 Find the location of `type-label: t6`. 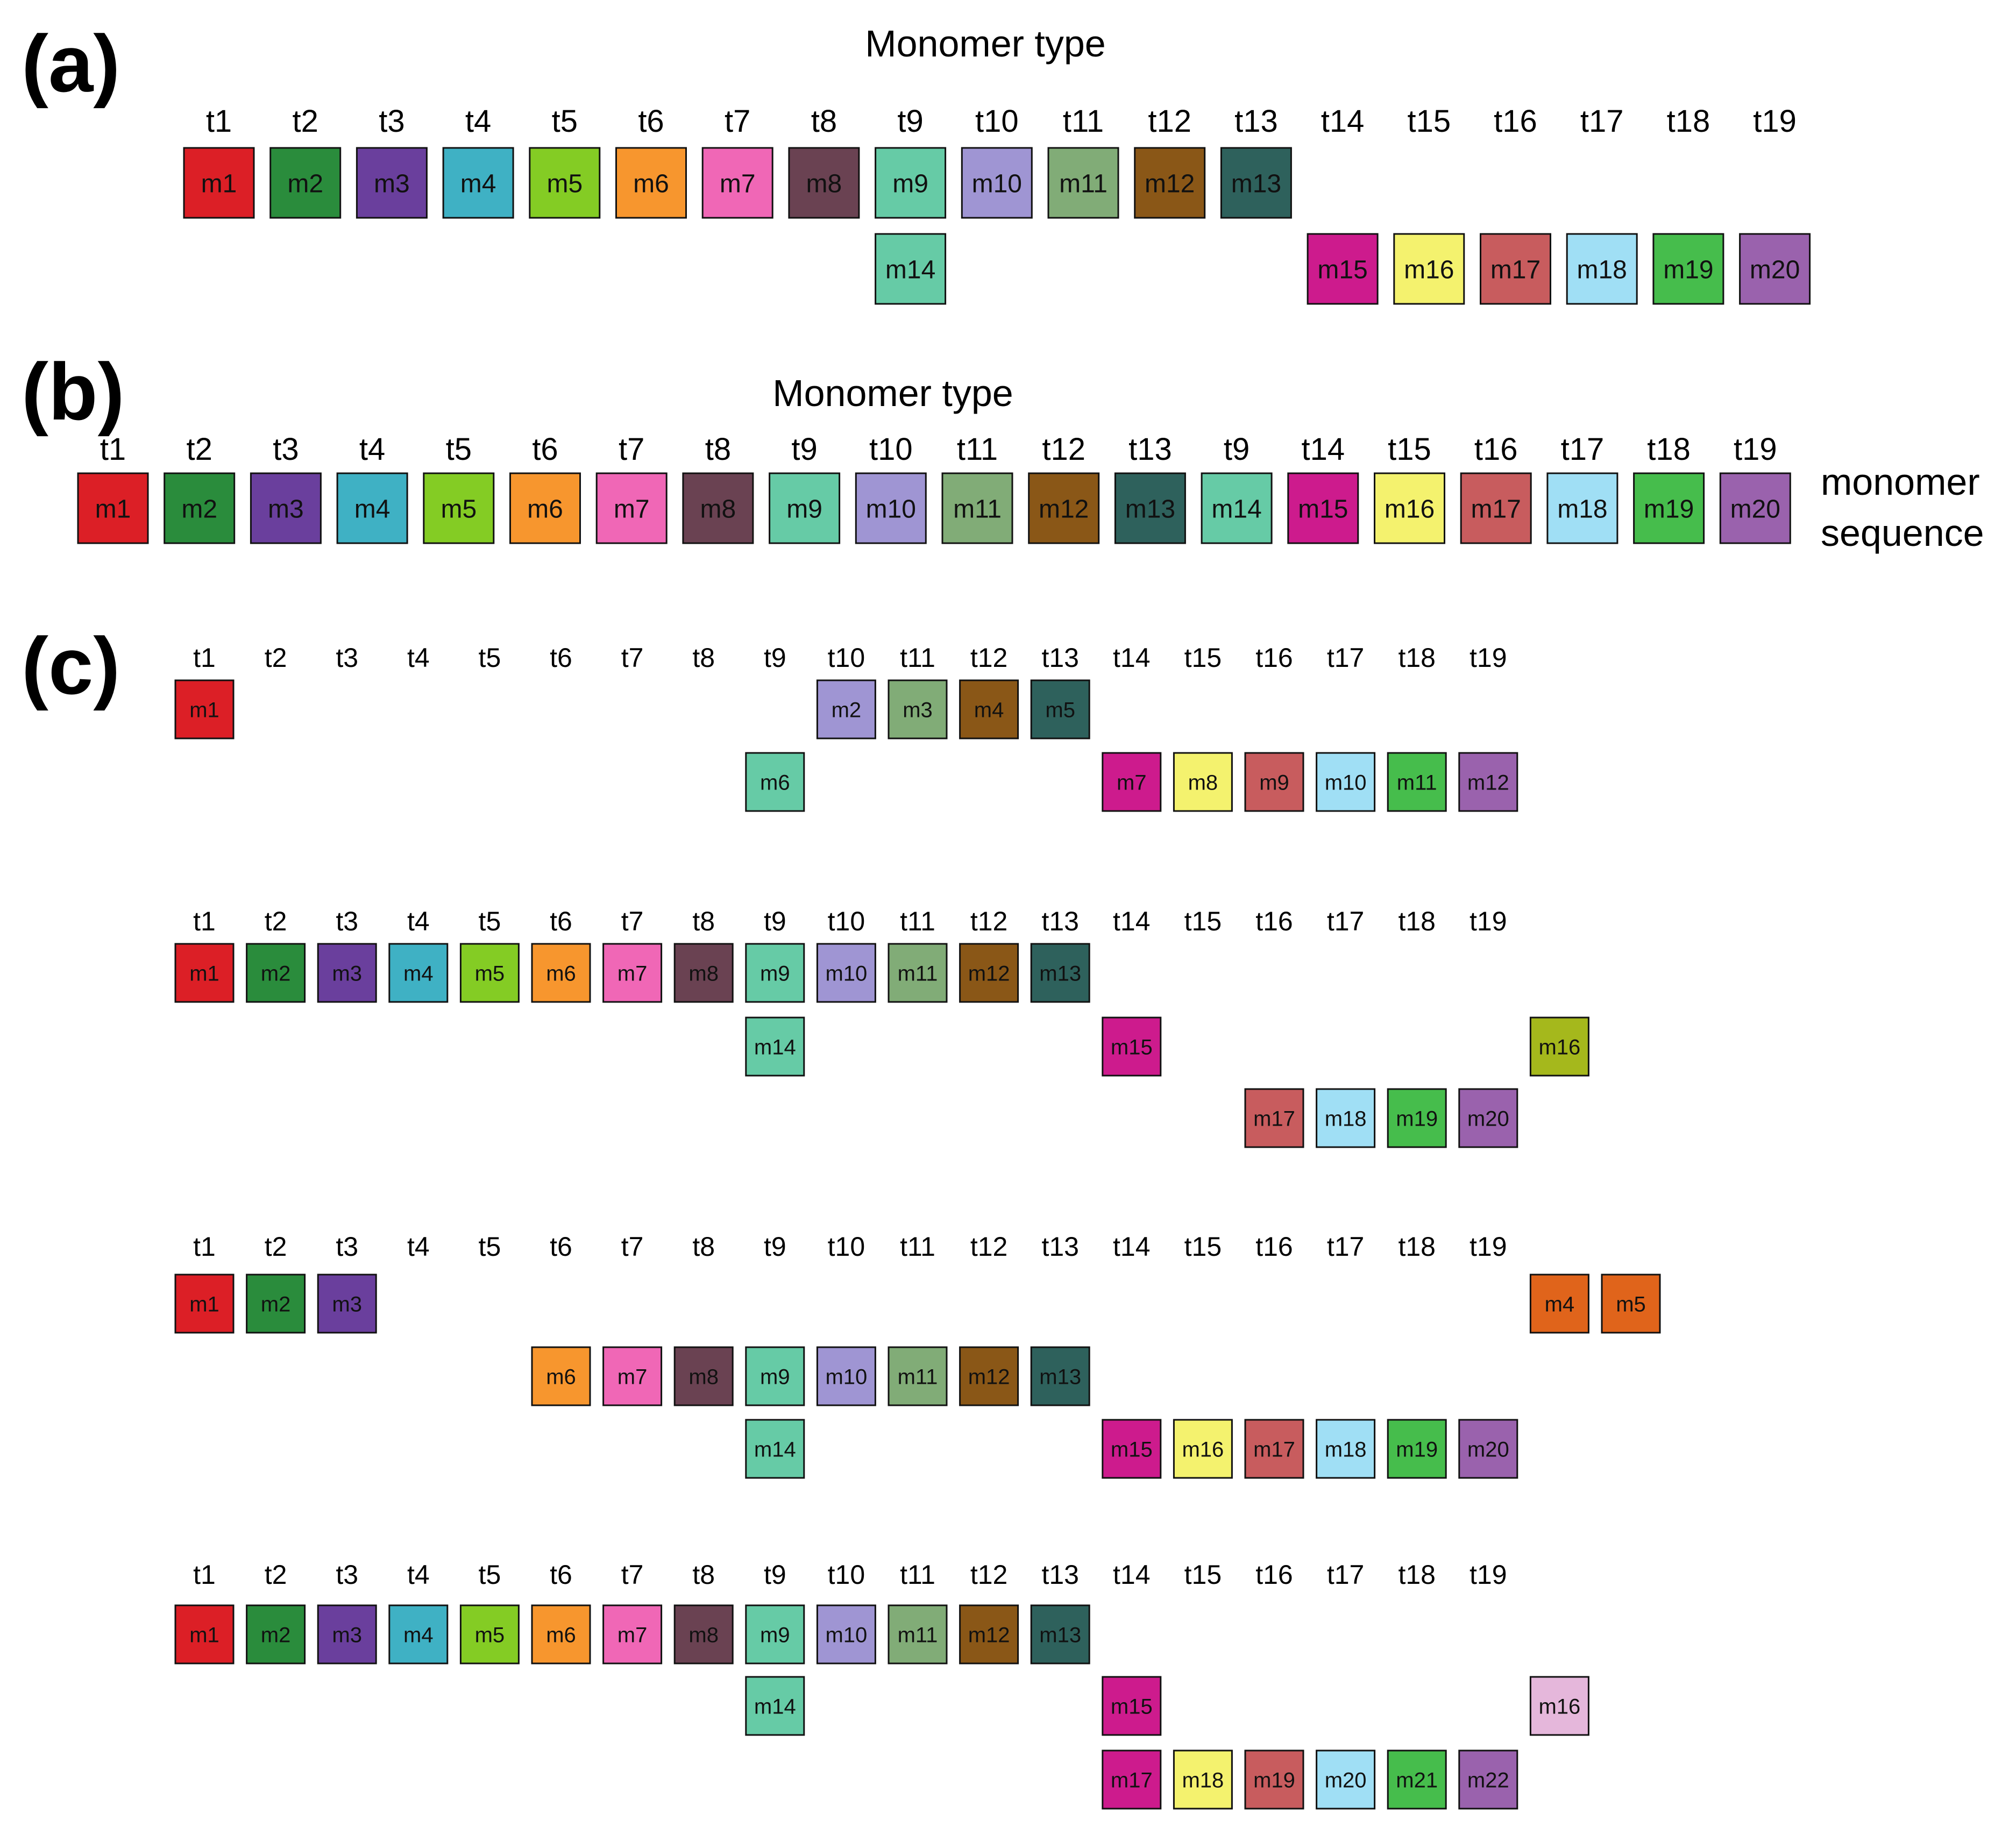

type-label: t6 is located at coordinates (561, 1247).